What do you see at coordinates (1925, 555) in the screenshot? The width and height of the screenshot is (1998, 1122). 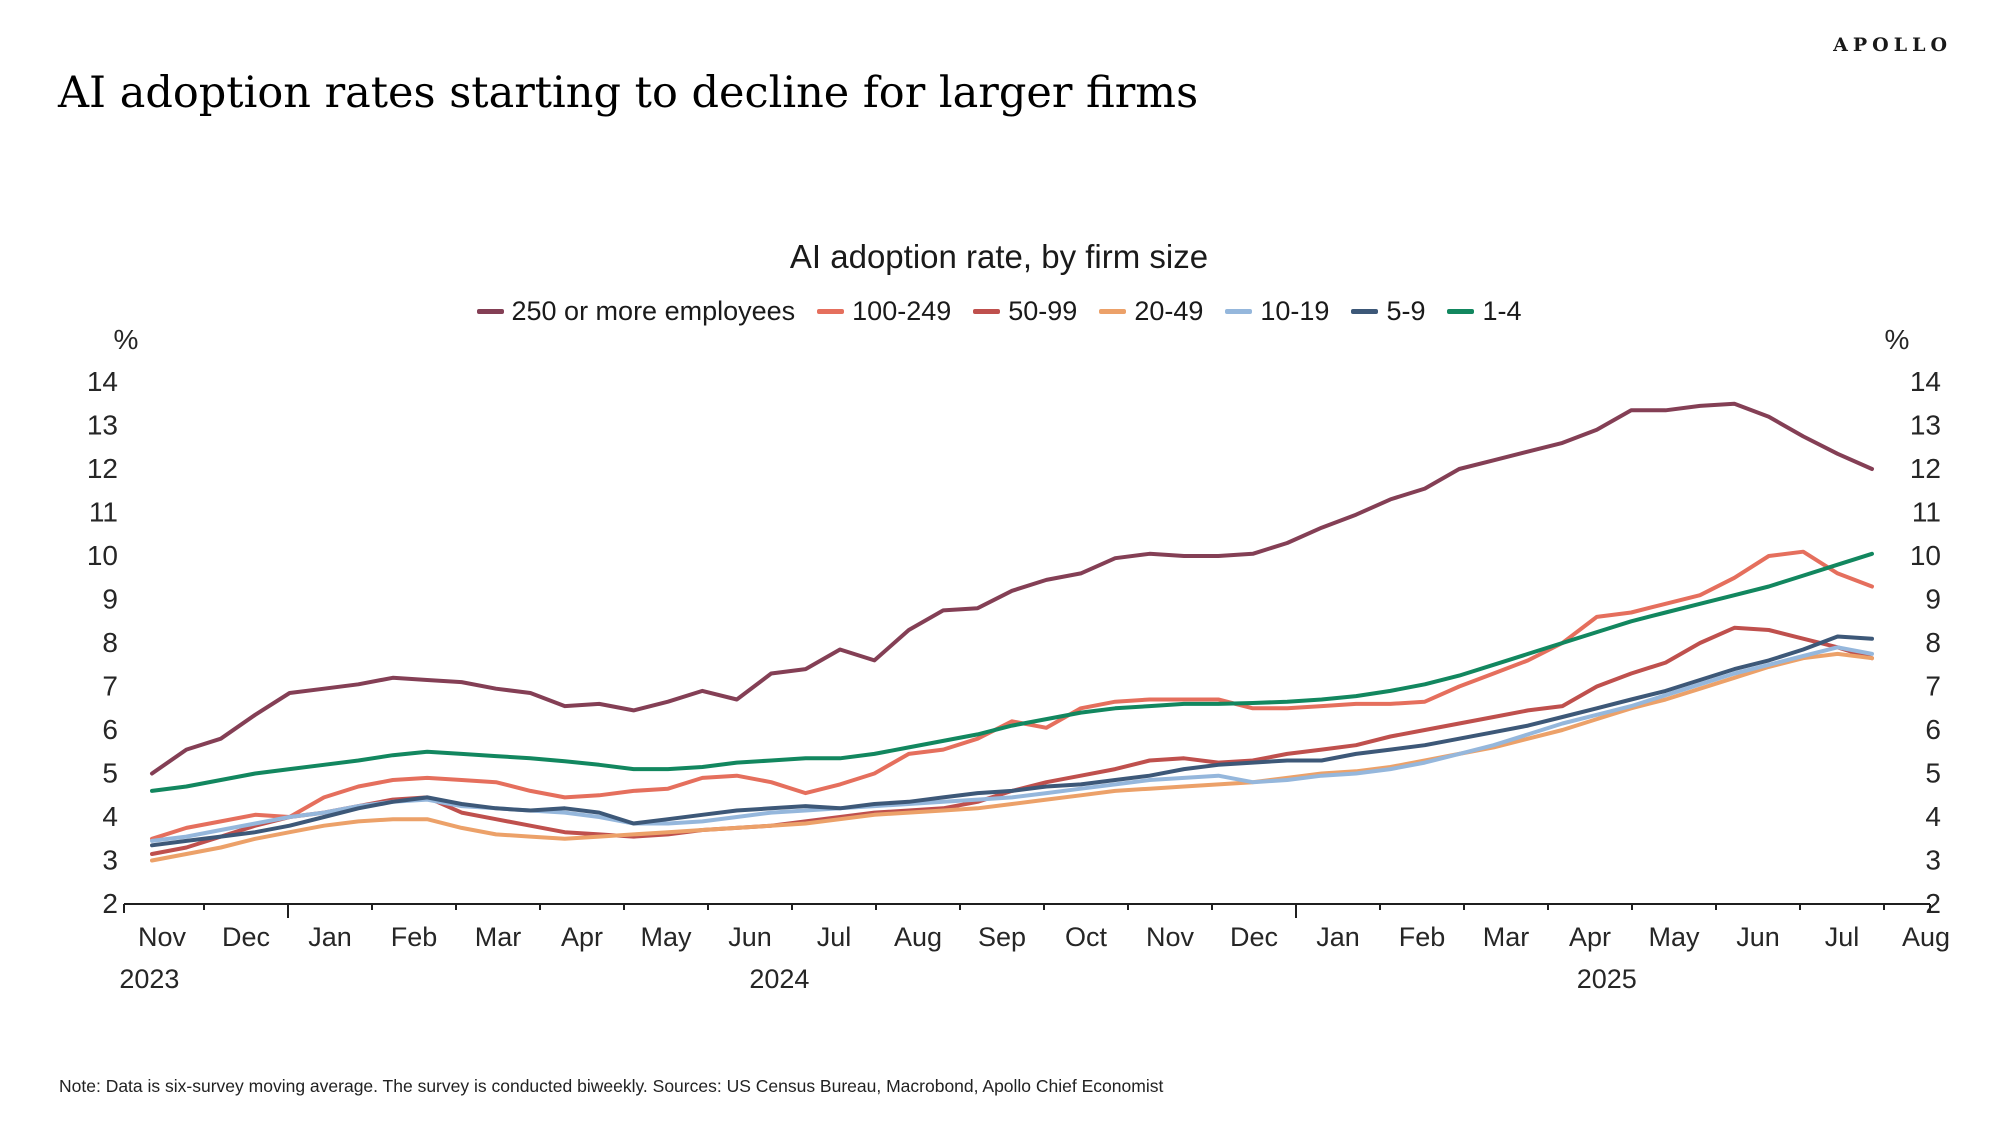 I see `y-axis-tick-label-right: 10` at bounding box center [1925, 555].